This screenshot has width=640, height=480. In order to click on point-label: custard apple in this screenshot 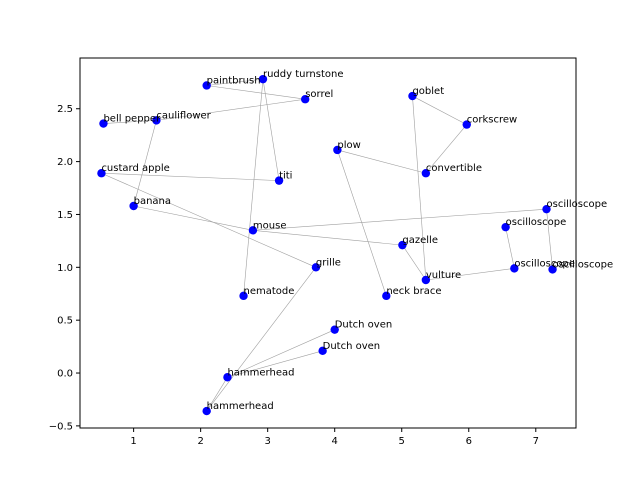, I will do `click(135, 168)`.